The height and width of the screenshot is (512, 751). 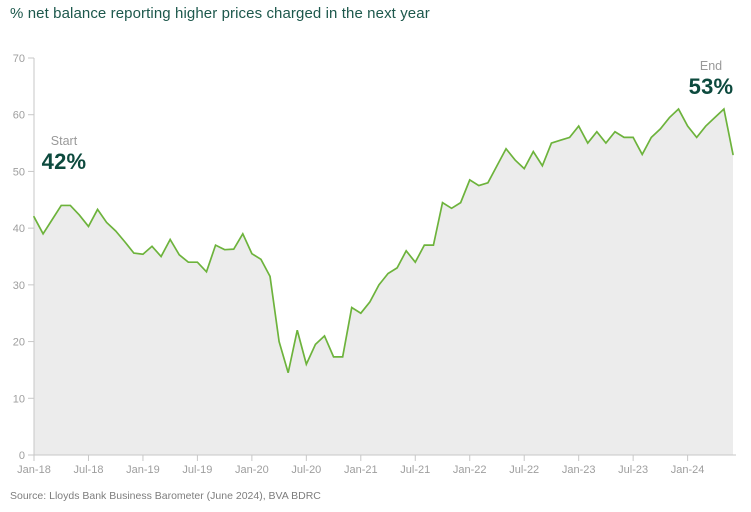 I want to click on end-annotation: End 53%, so click(x=711, y=79).